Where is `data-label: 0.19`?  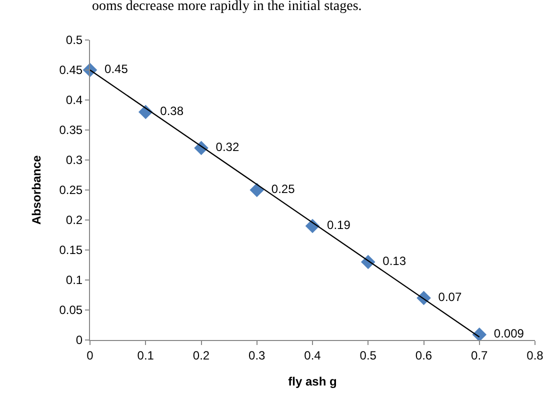 data-label: 0.19 is located at coordinates (335, 225).